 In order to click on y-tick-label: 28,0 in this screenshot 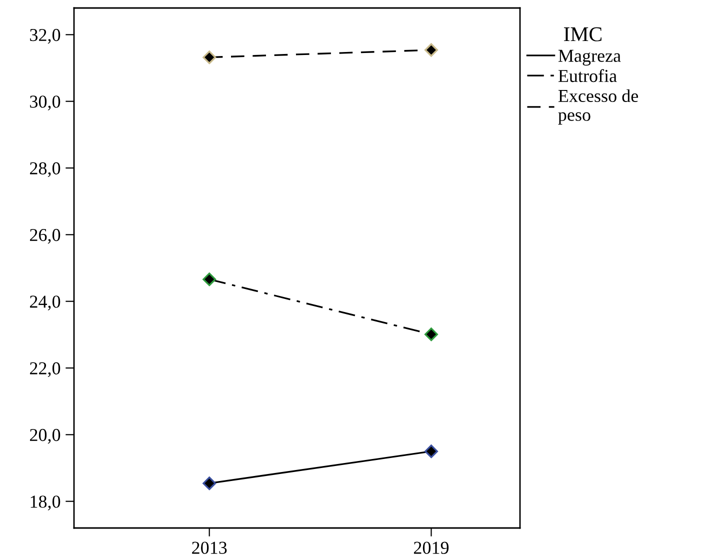, I will do `click(45, 170)`.